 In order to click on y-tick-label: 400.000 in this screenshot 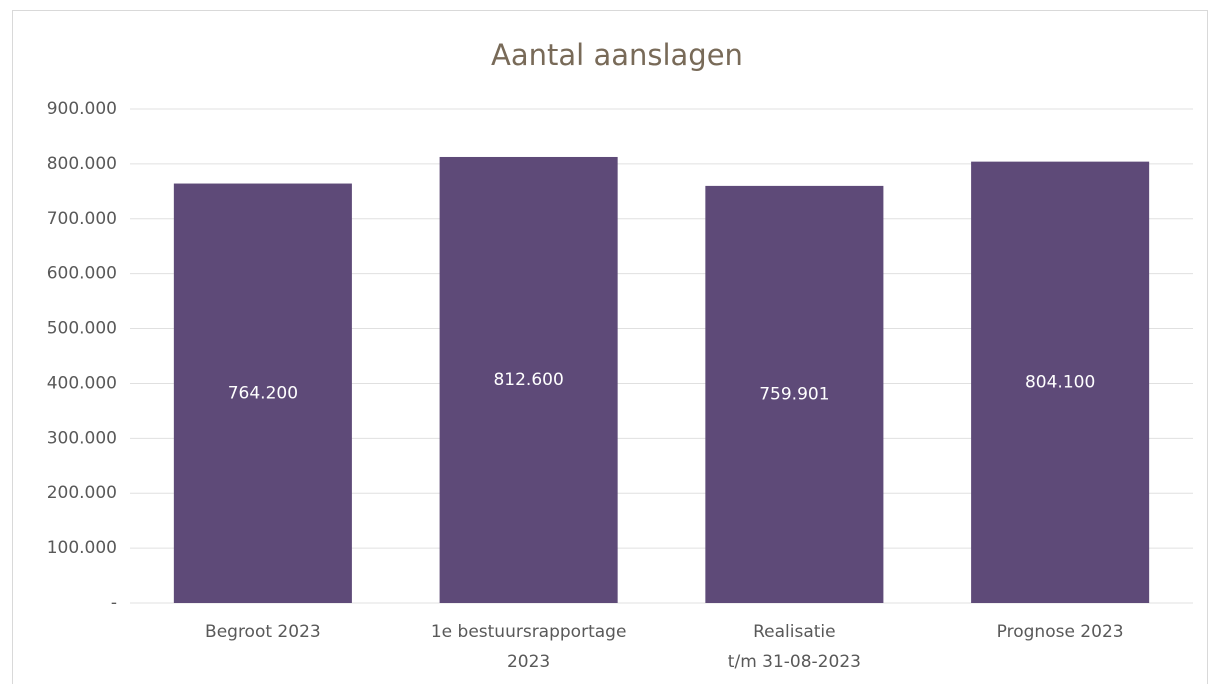, I will do `click(82, 383)`.